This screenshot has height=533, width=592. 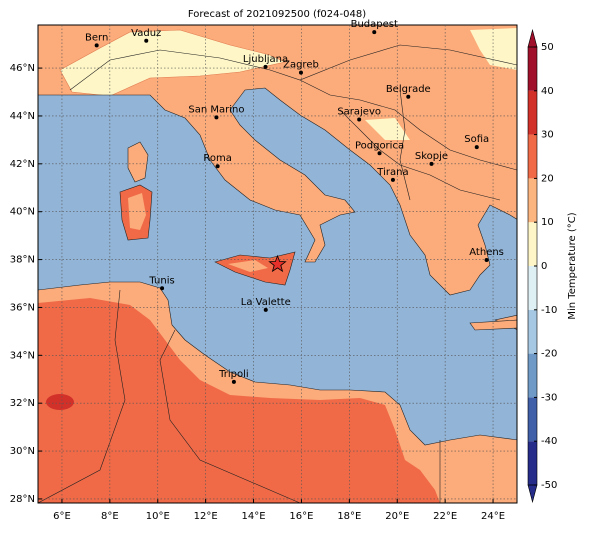 I want to click on city-label: Roma, so click(x=217, y=158).